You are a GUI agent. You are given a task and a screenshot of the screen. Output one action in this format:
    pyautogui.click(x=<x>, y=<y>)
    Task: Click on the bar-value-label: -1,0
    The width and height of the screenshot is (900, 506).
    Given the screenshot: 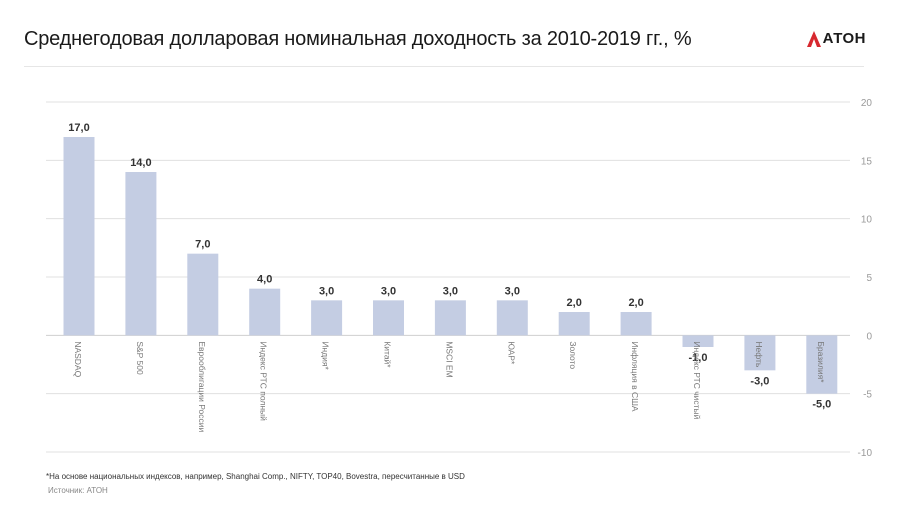 What is the action you would take?
    pyautogui.click(x=698, y=358)
    